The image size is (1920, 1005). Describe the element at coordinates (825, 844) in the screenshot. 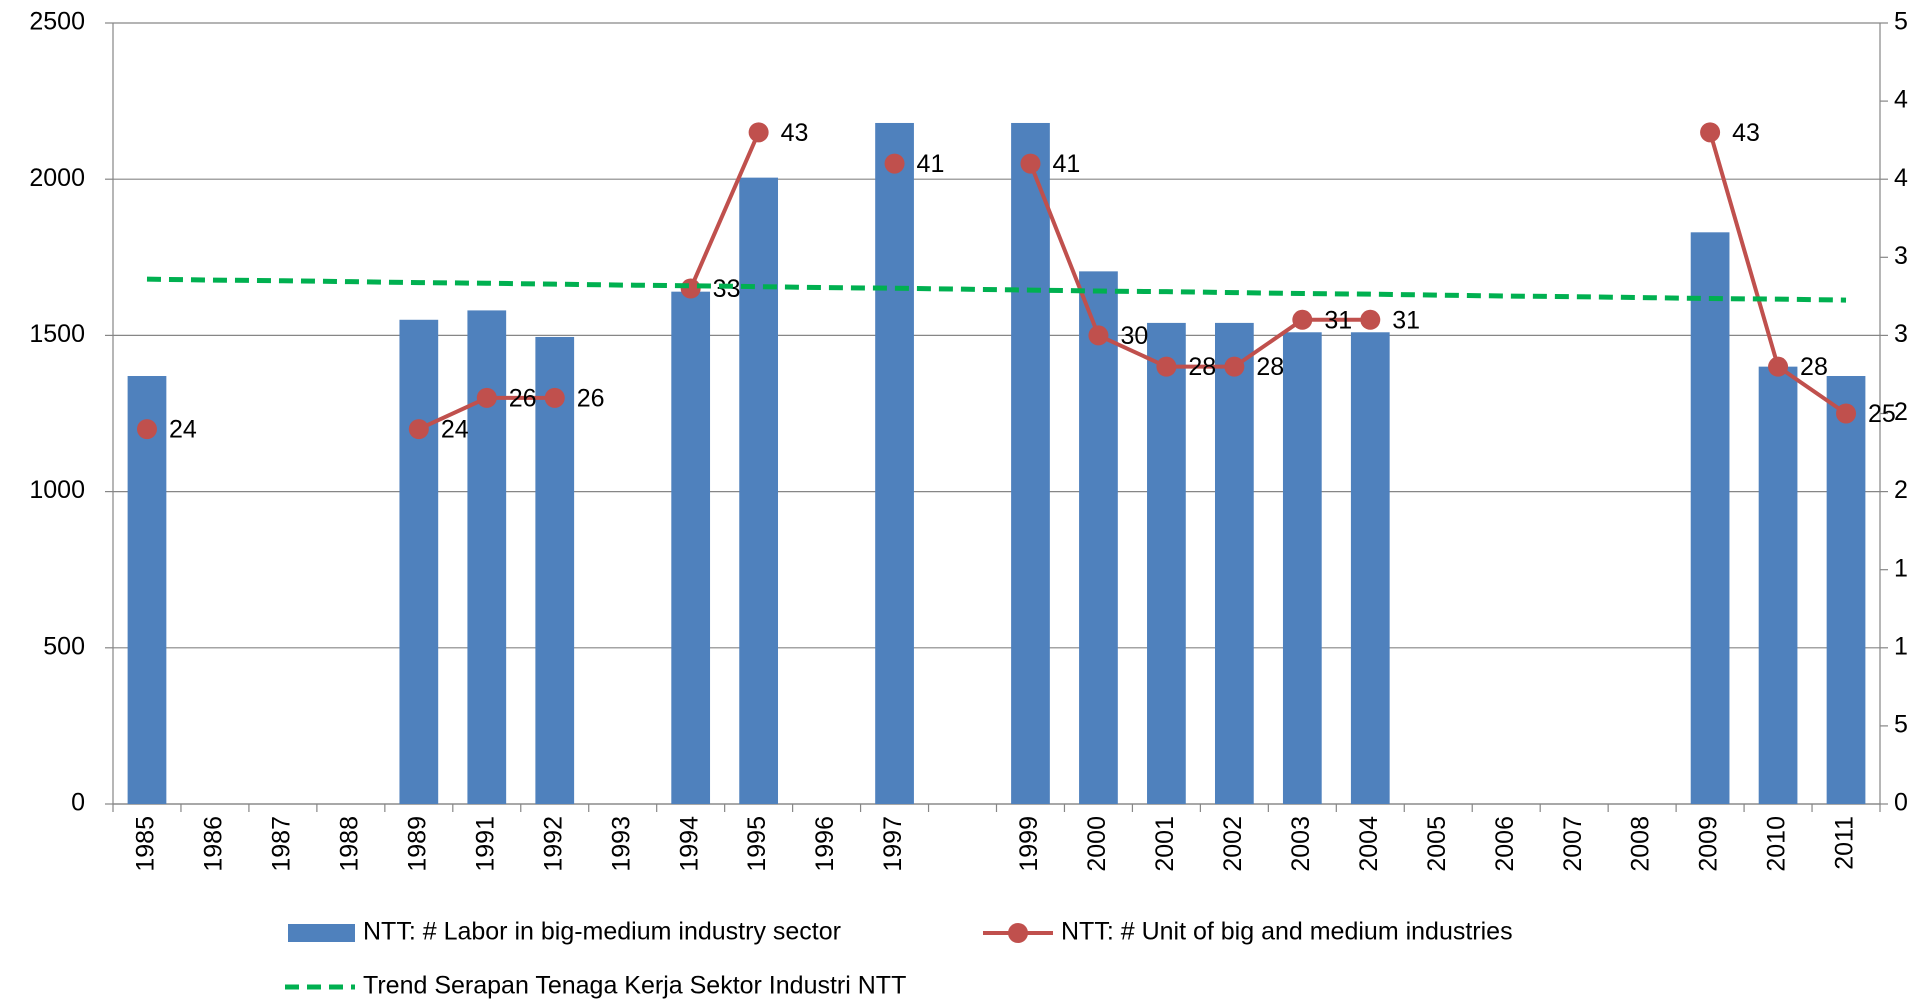

I see `x-tick-label: 1996` at that location.